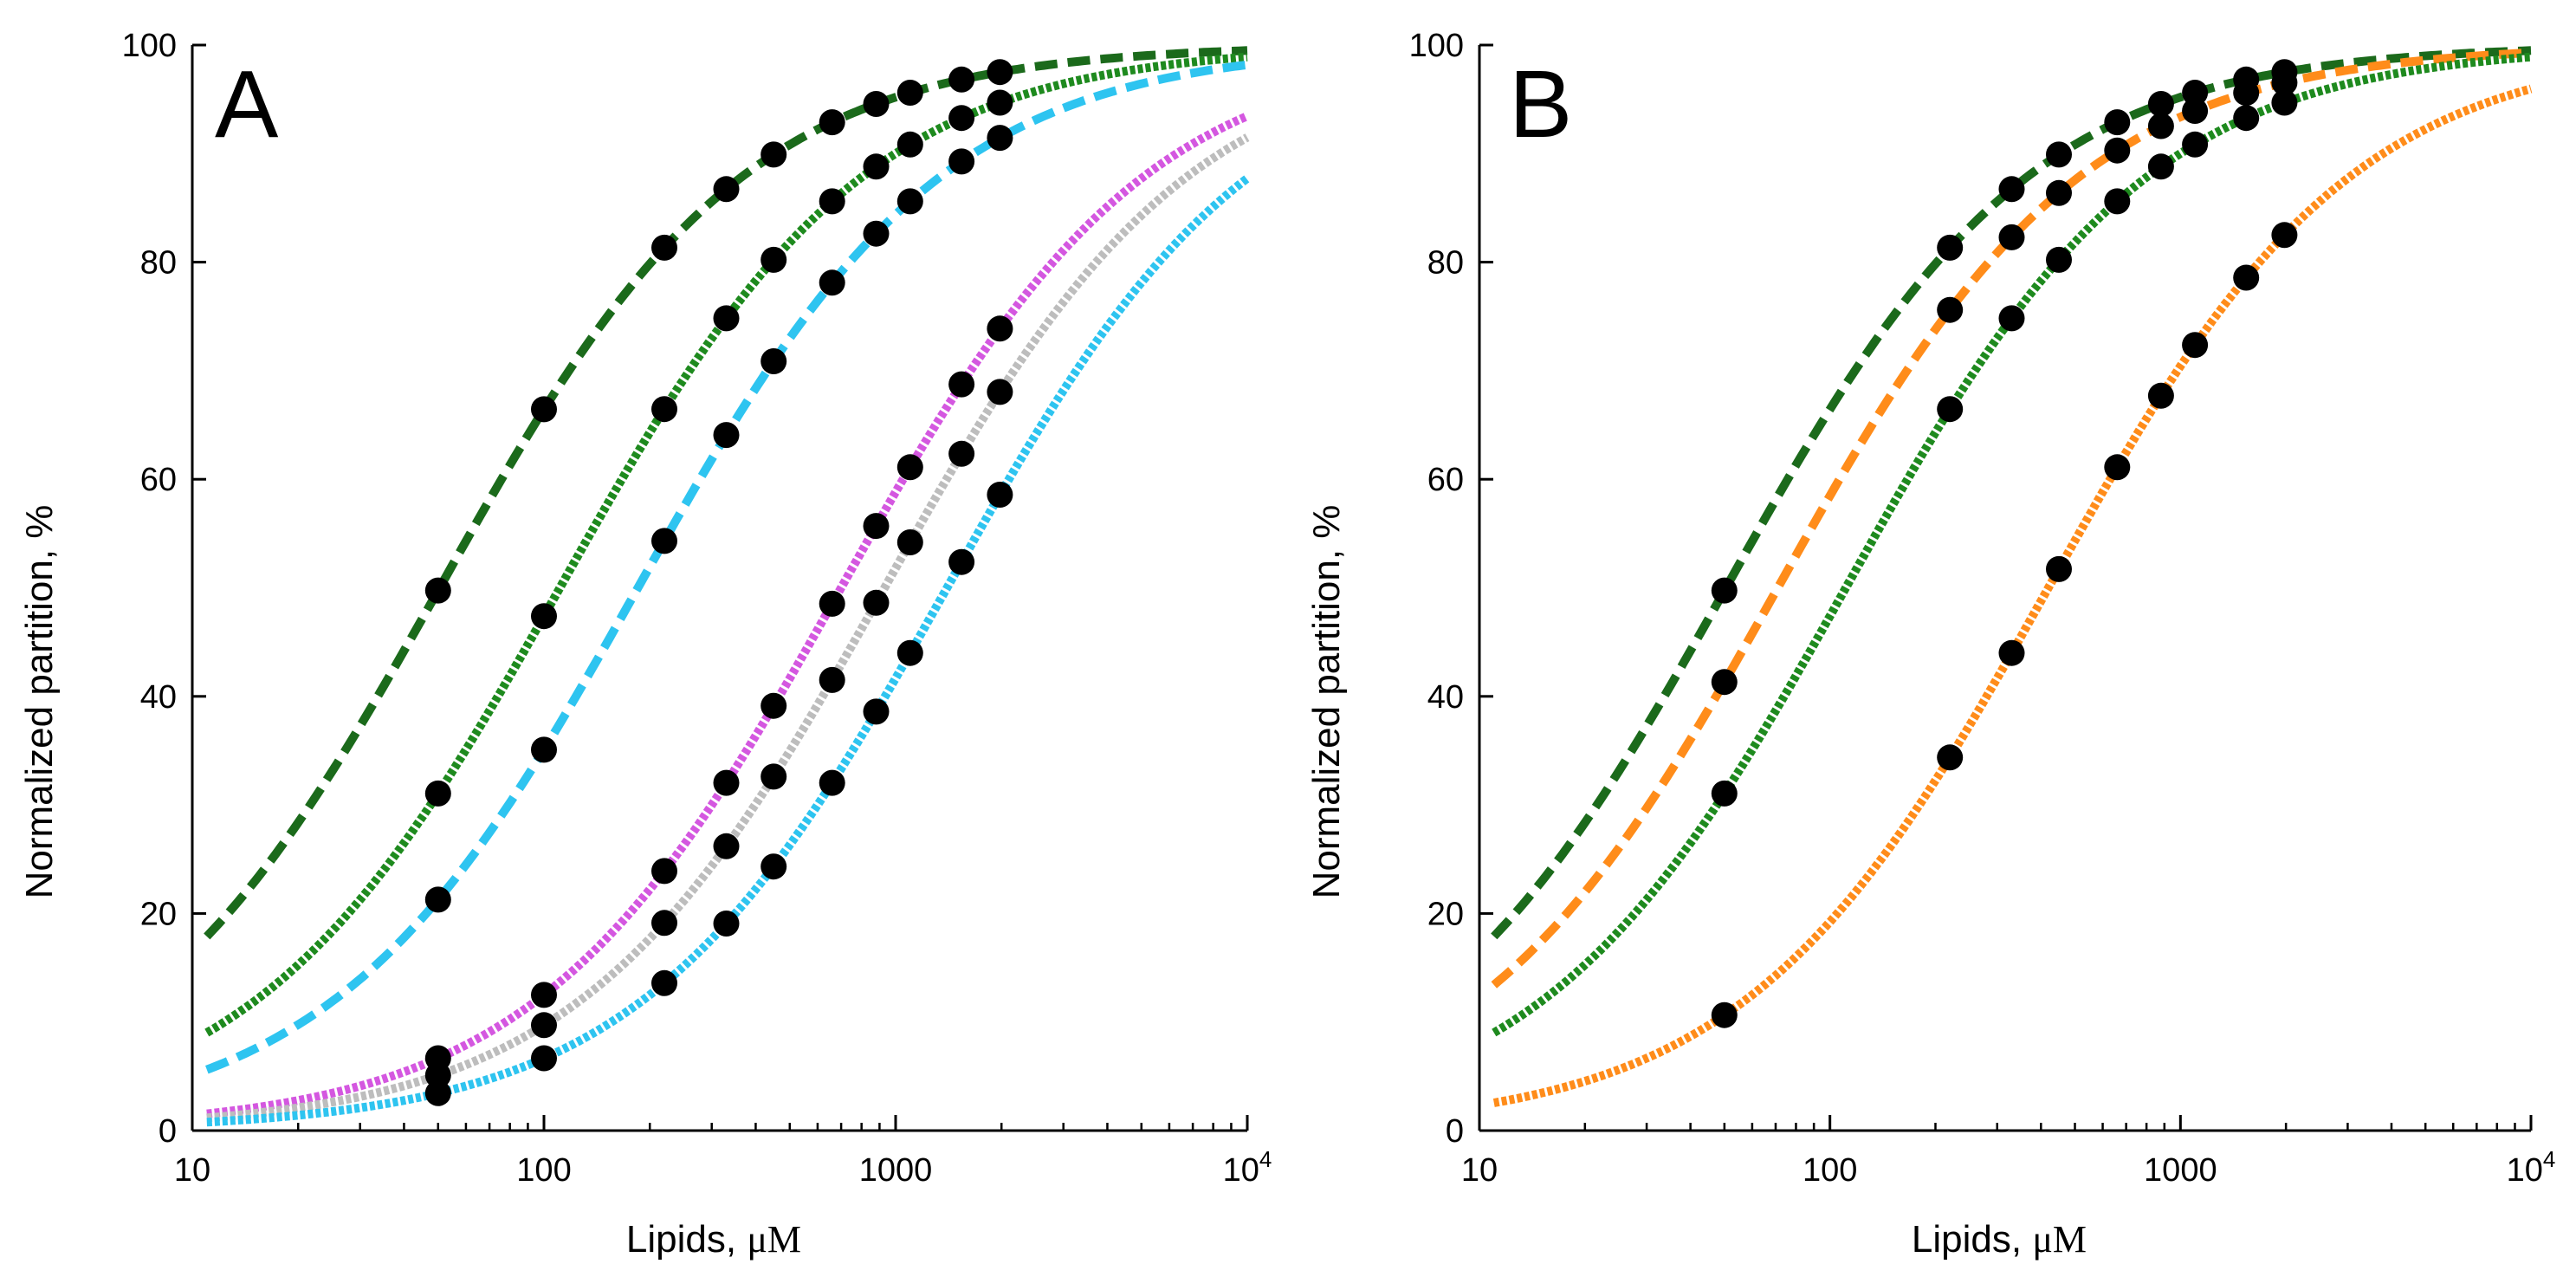  I want to click on y-tick-label: 100, so click(1436, 46).